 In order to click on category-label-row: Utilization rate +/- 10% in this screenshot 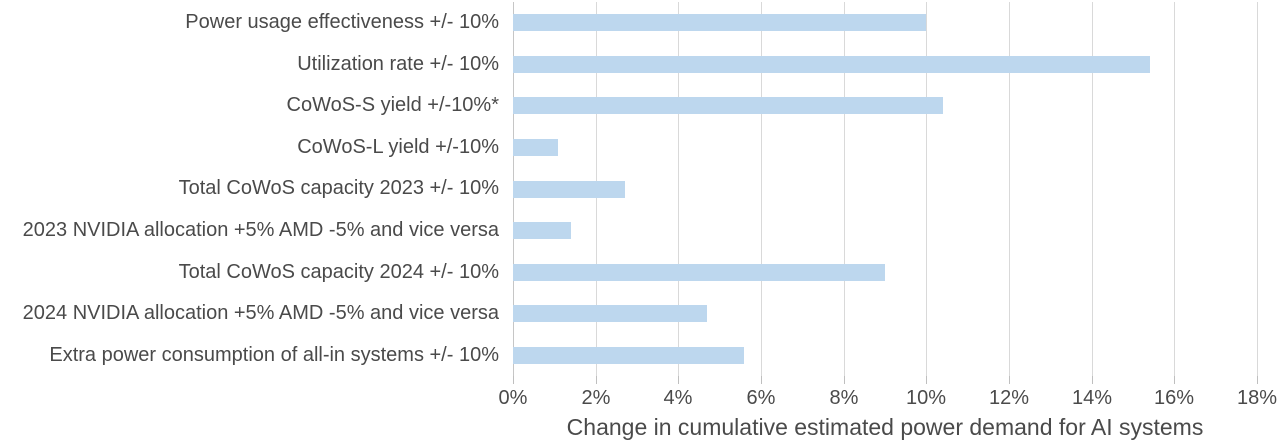, I will do `click(249, 65)`.